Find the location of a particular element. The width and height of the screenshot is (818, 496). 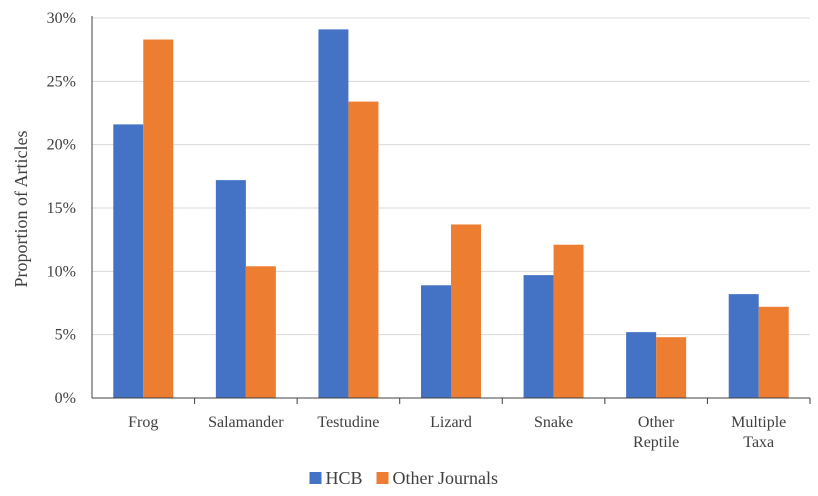

x-tick-label: Frog is located at coordinates (143, 422).